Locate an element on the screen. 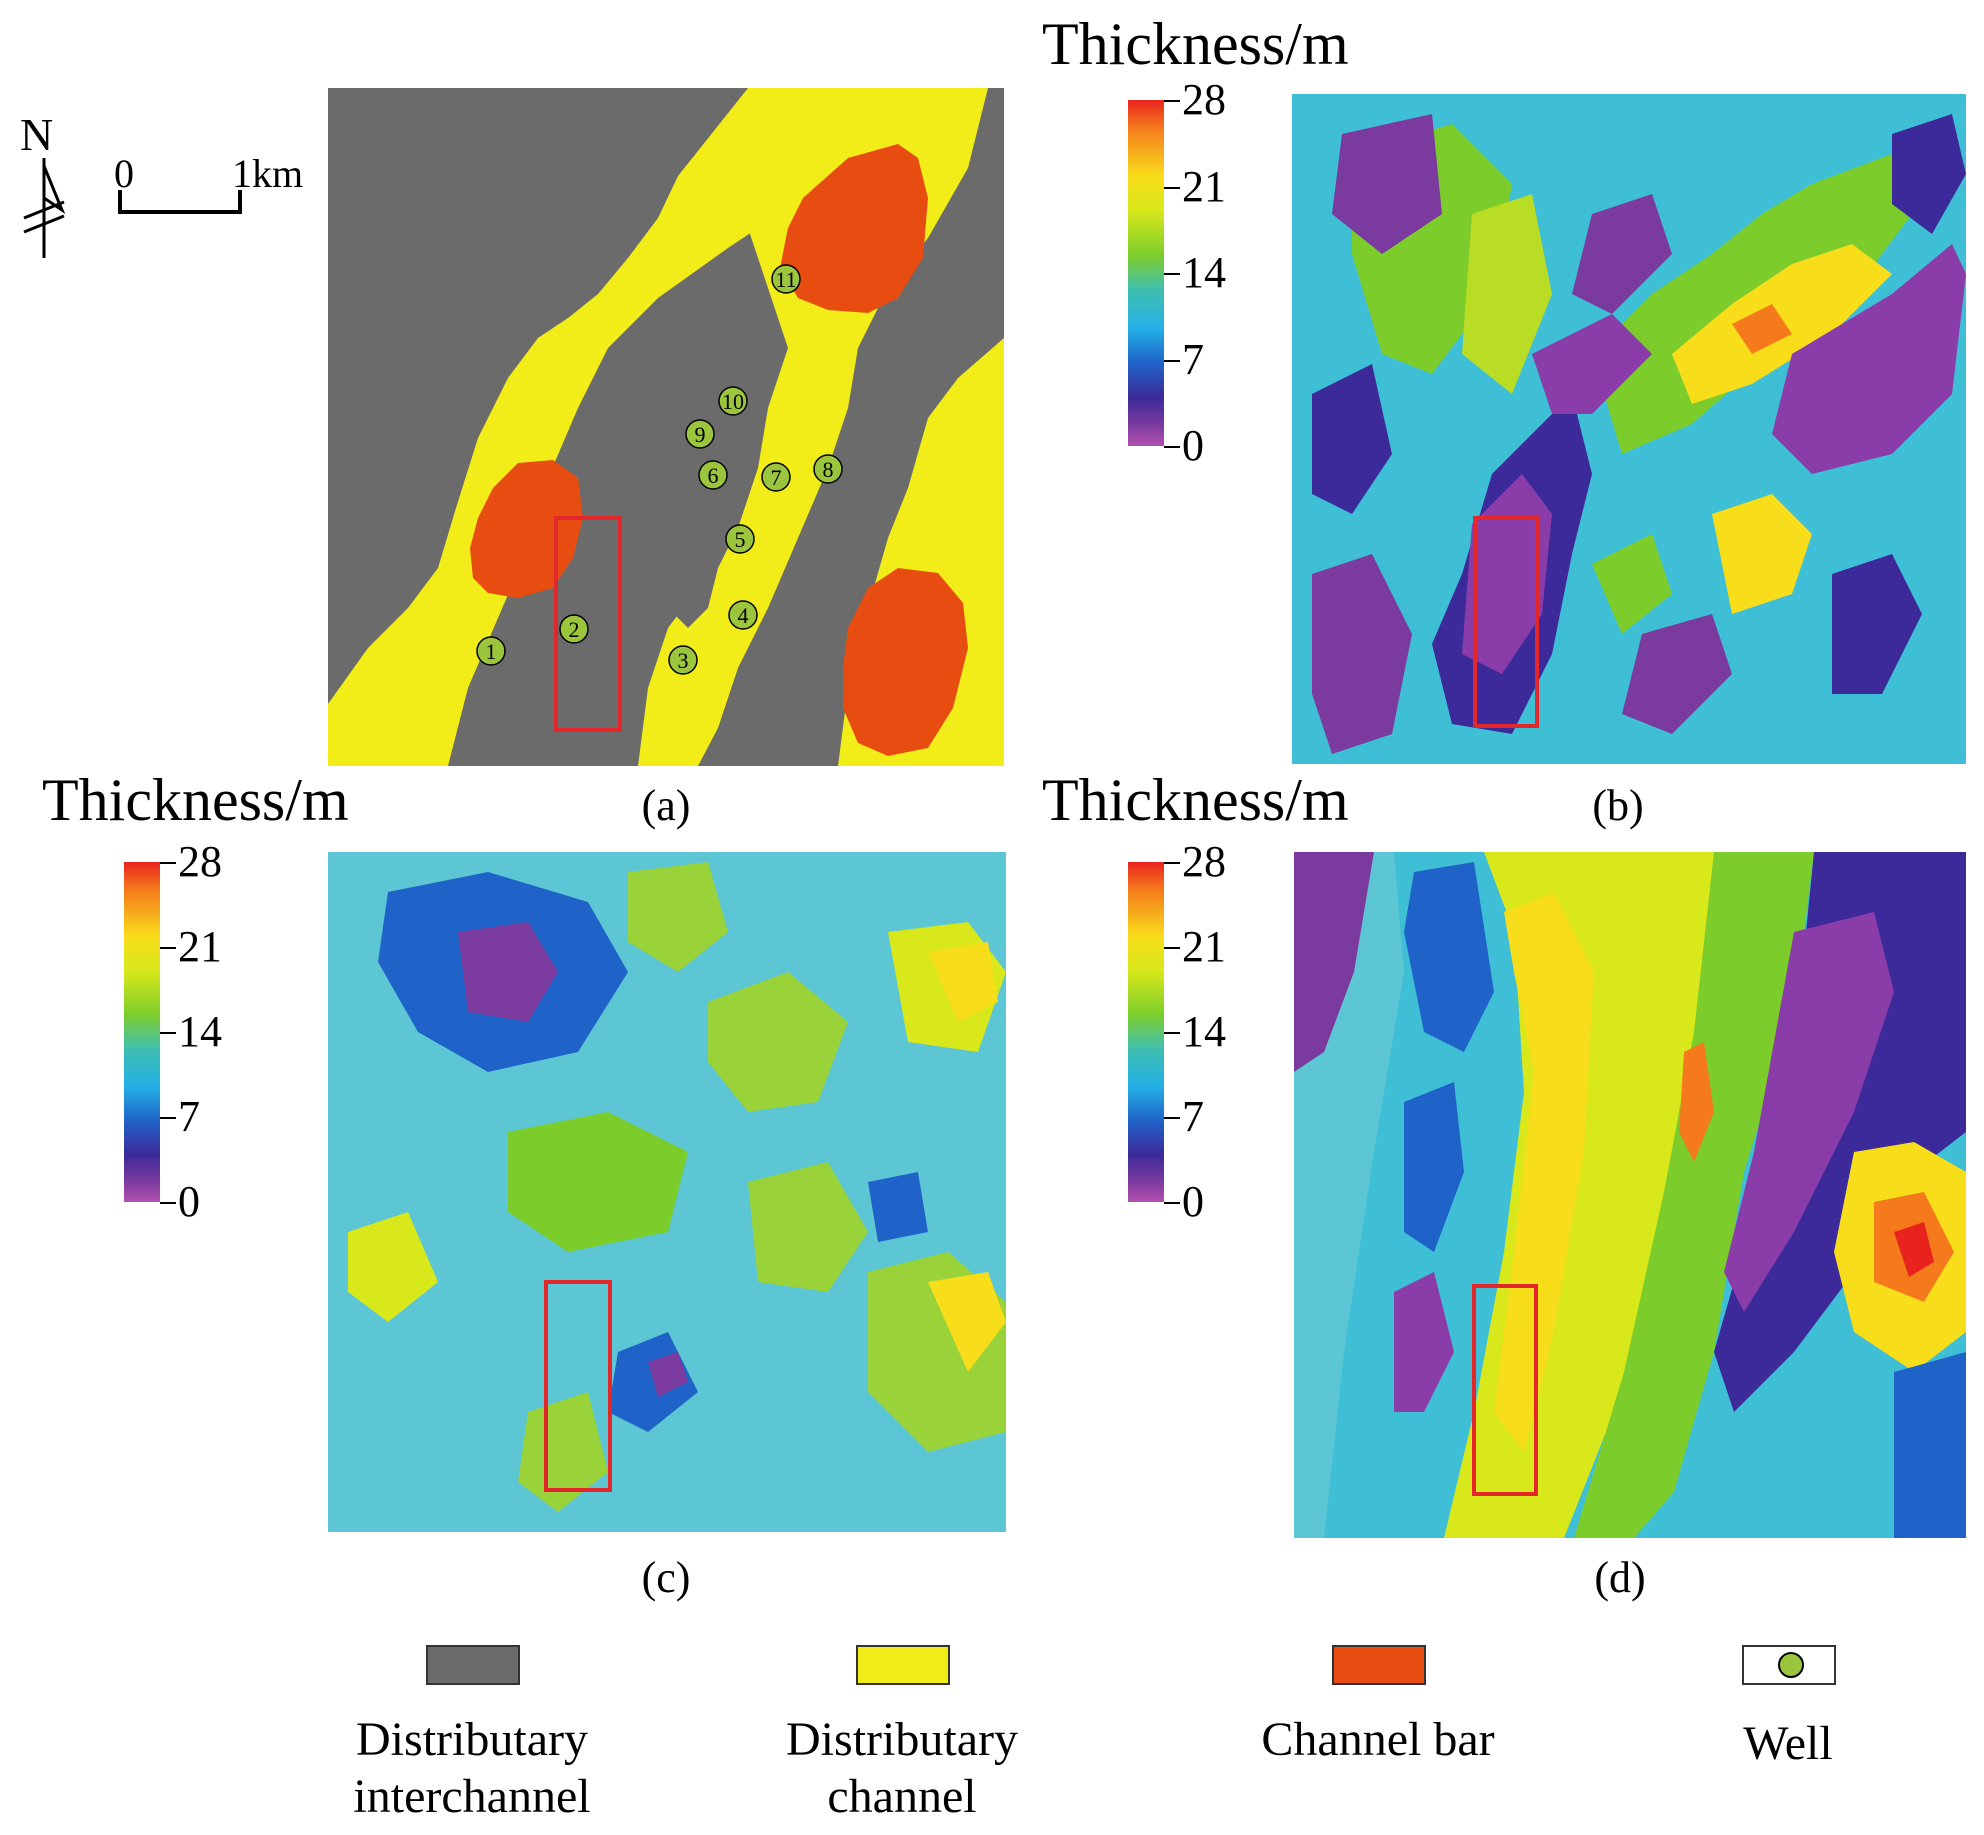 The height and width of the screenshot is (1835, 1984). legend-label-channel: Distributary channel is located at coordinates (902, 1768).